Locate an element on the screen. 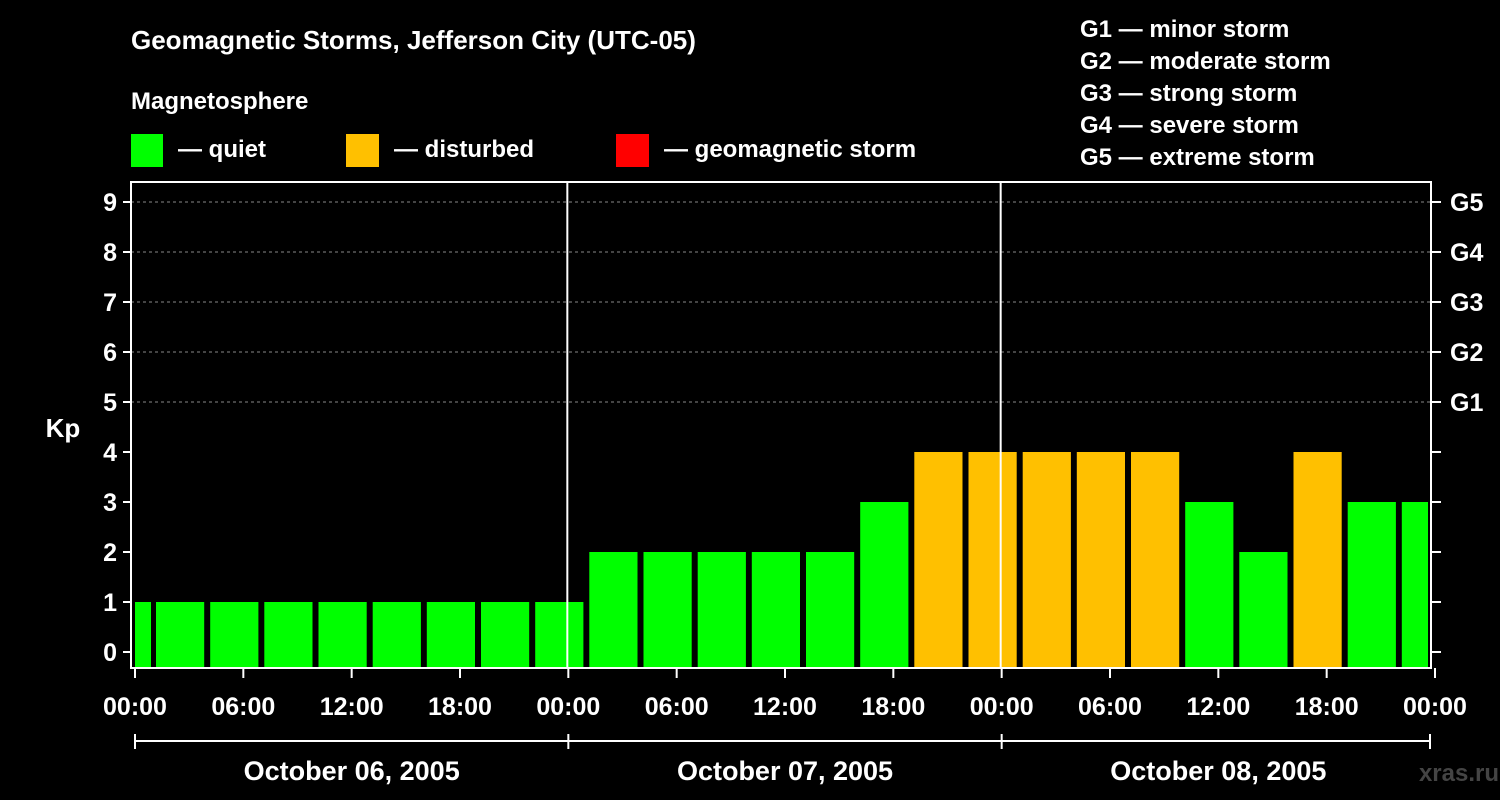 The image size is (1500, 800). y-tick-label: 7 is located at coordinates (110, 303).